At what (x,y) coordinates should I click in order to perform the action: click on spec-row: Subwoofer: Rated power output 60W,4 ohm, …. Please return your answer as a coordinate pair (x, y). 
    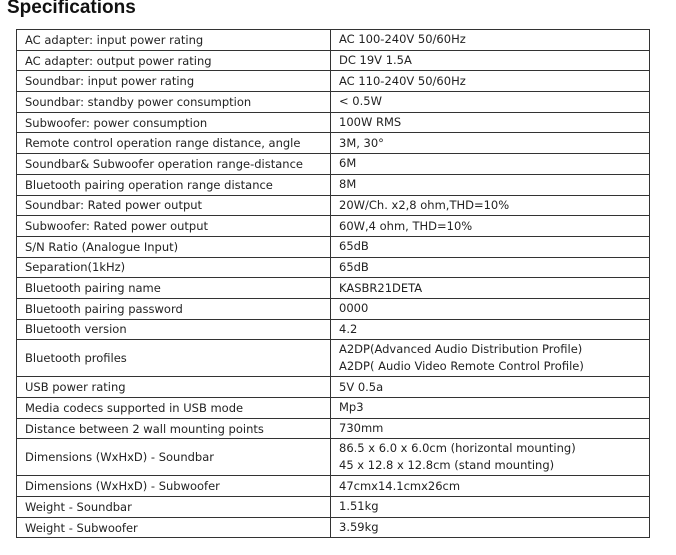
    Looking at the image, I should click on (333, 226).